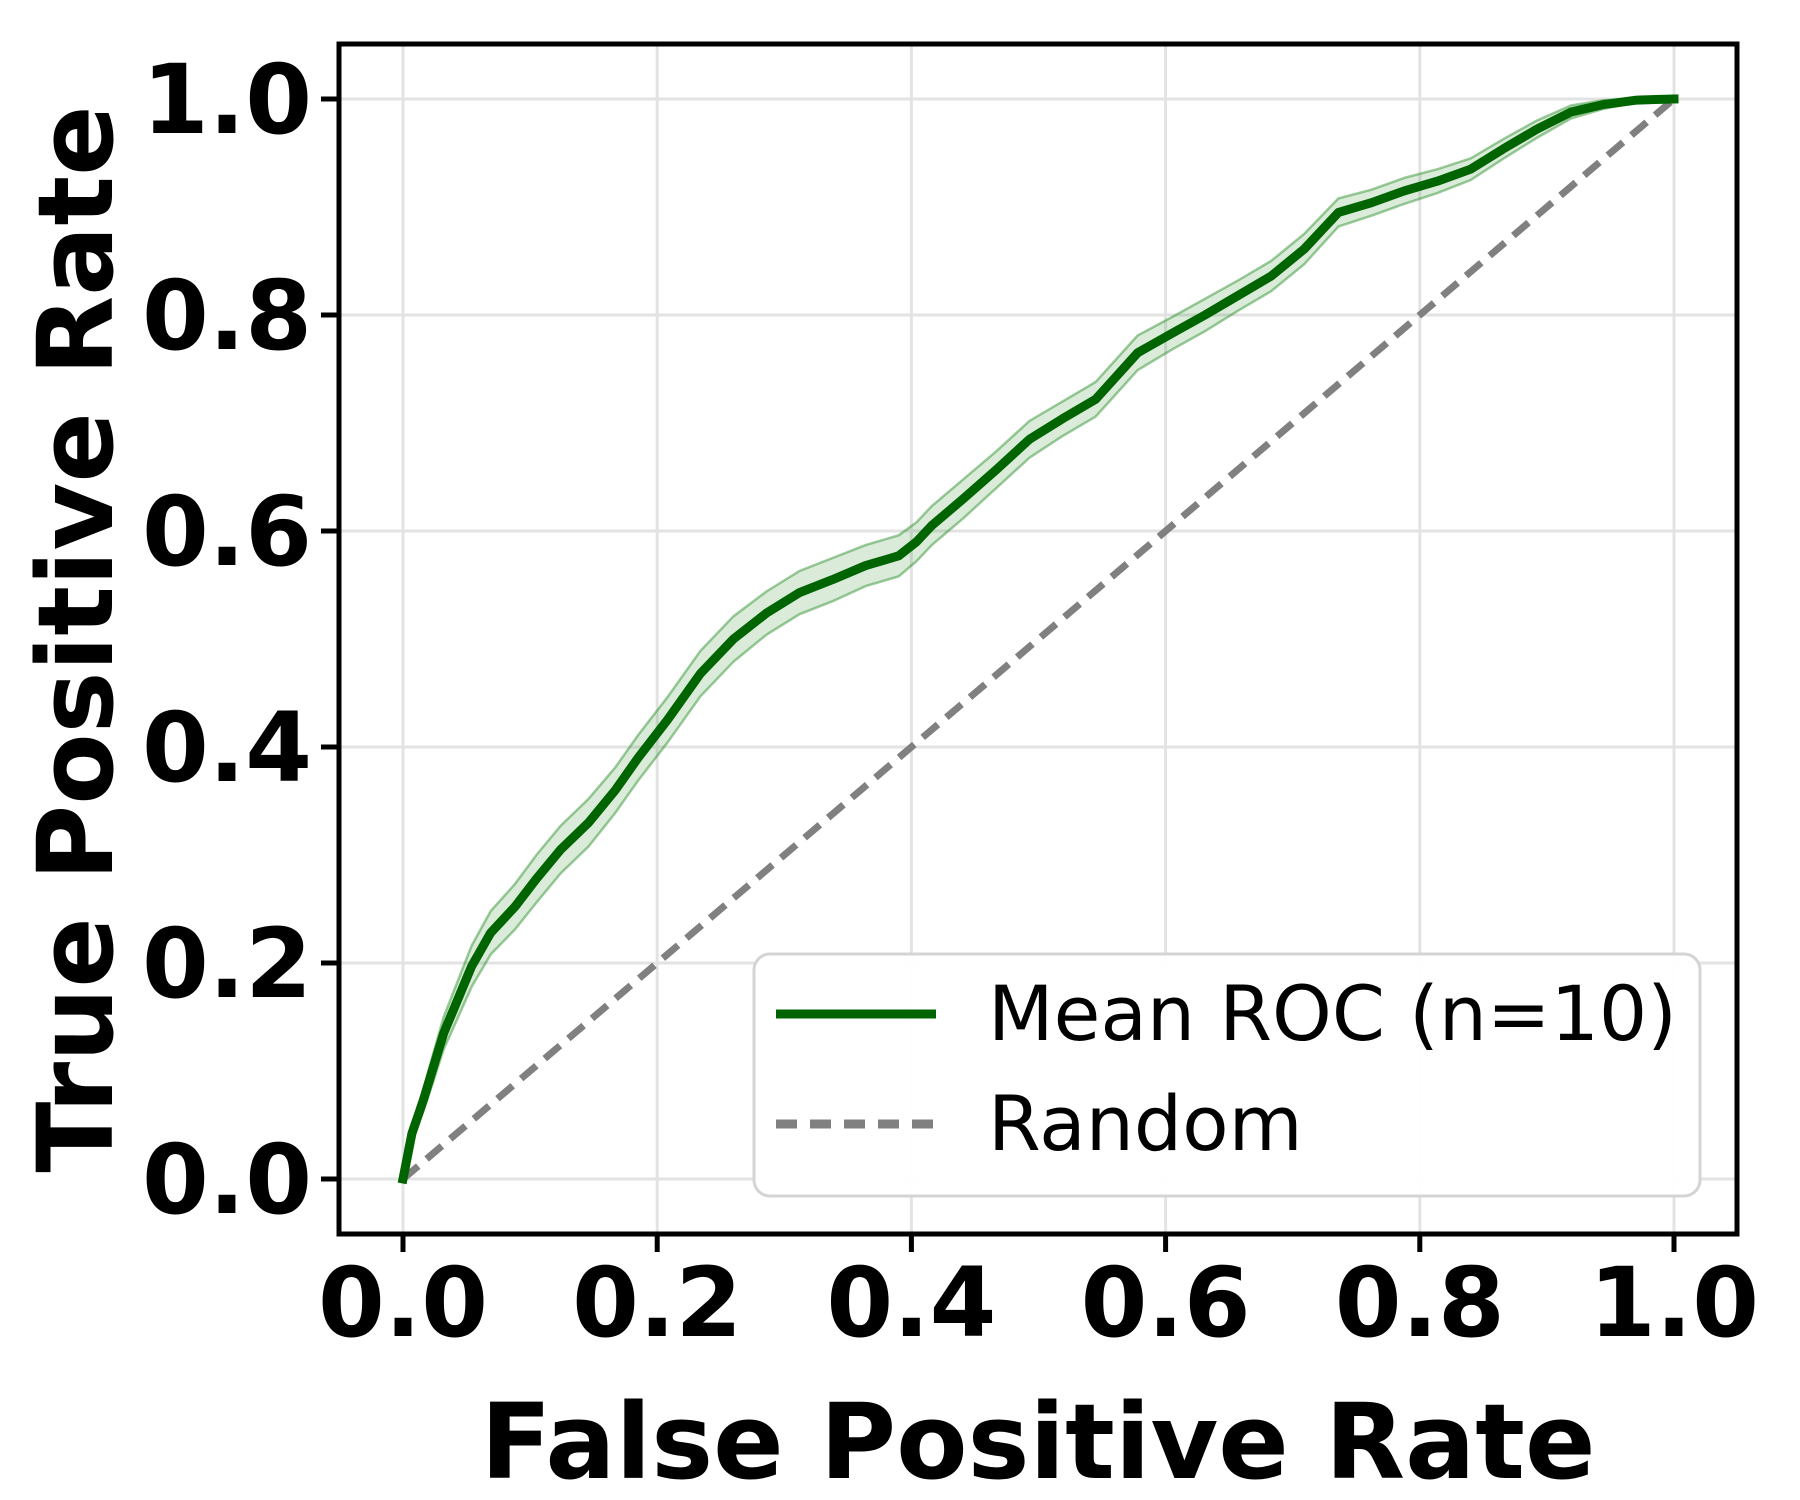 The height and width of the screenshot is (1500, 1800). Describe the element at coordinates (1037, 1440) in the screenshot. I see `x-axis-label: False Positive Rate` at that location.